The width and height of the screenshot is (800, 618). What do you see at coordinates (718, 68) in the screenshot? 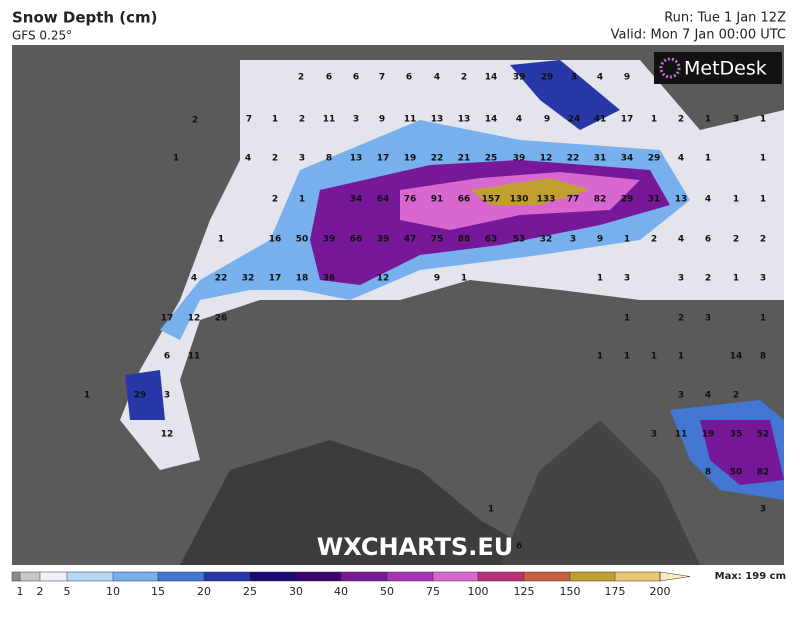
I see `logo-box` at bounding box center [718, 68].